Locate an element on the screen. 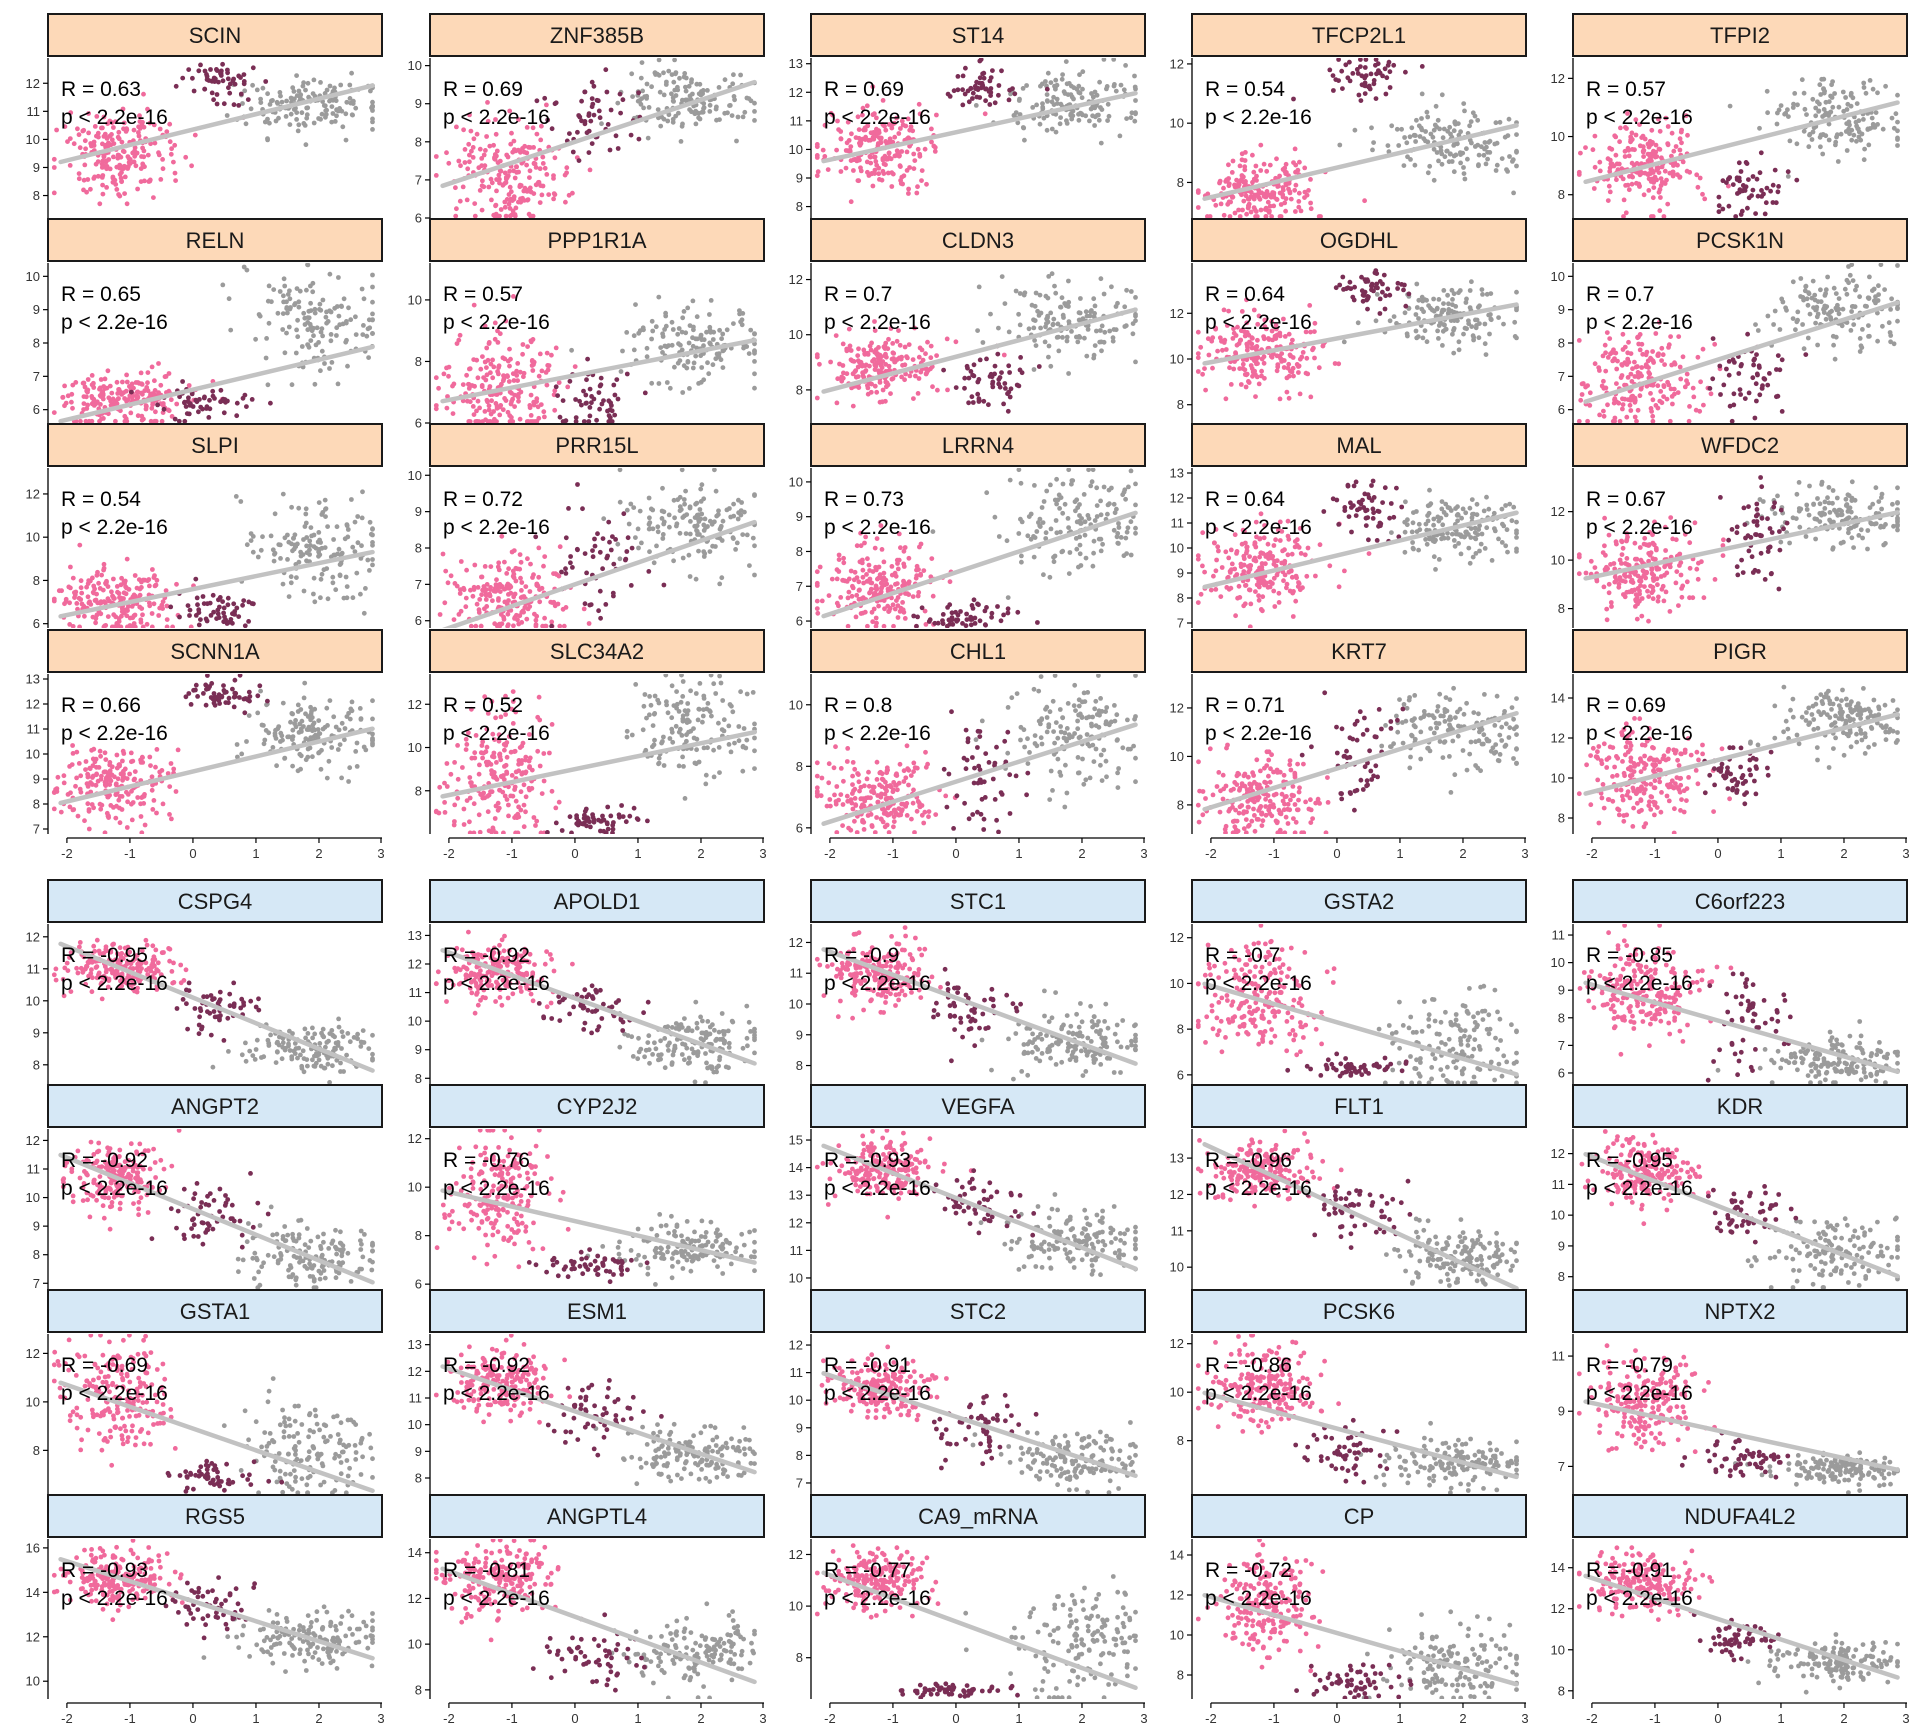 Image resolution: width=1920 pixels, height=1728 pixels. r-value-label: R = 0.54 is located at coordinates (1245, 89).